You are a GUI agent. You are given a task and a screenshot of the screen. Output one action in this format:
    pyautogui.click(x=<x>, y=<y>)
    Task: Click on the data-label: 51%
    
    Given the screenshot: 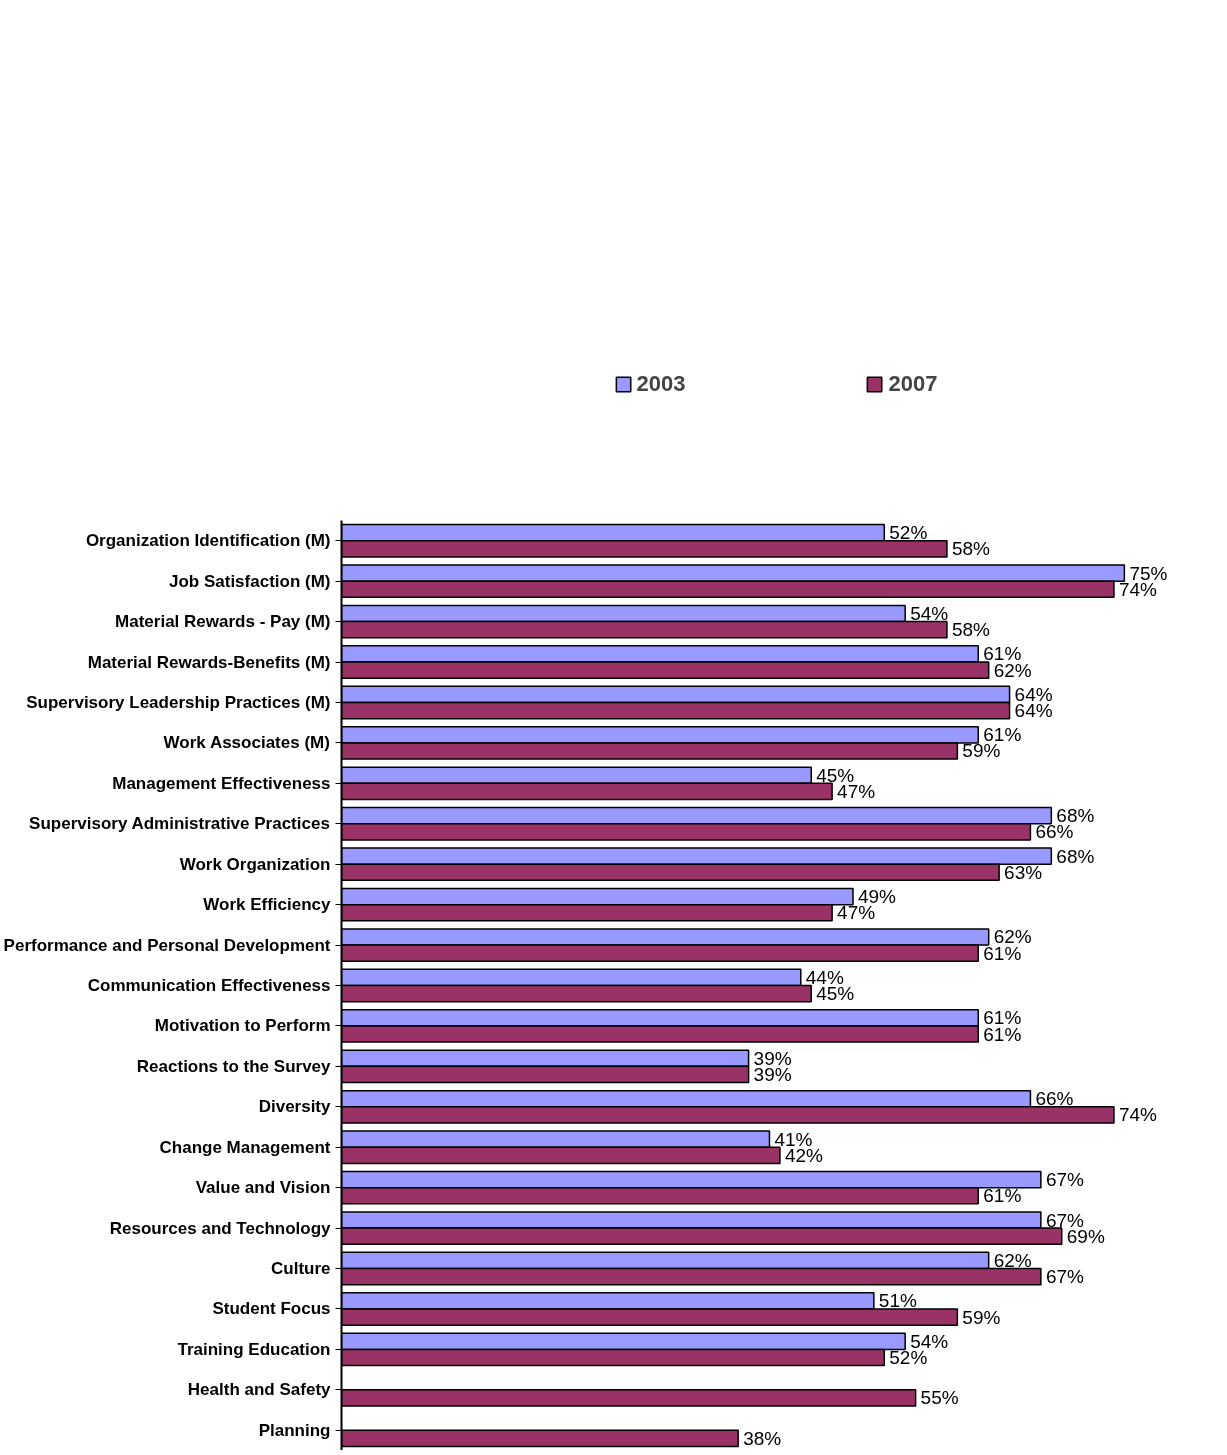 What is the action you would take?
    pyautogui.click(x=897, y=1301)
    